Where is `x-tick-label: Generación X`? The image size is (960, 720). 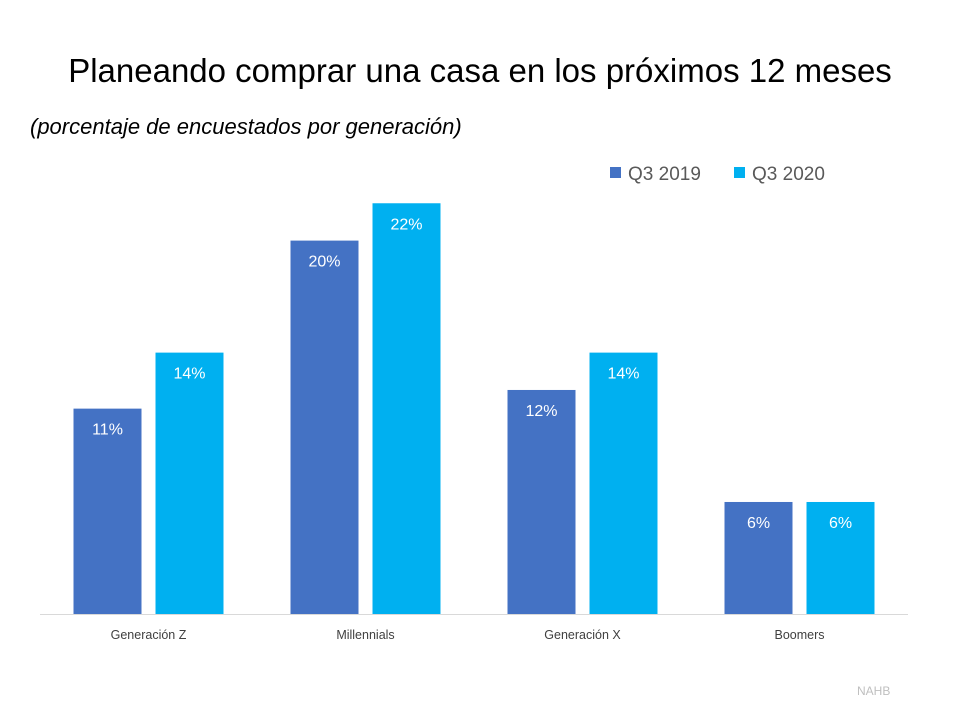 x-tick-label: Generación X is located at coordinates (582, 635).